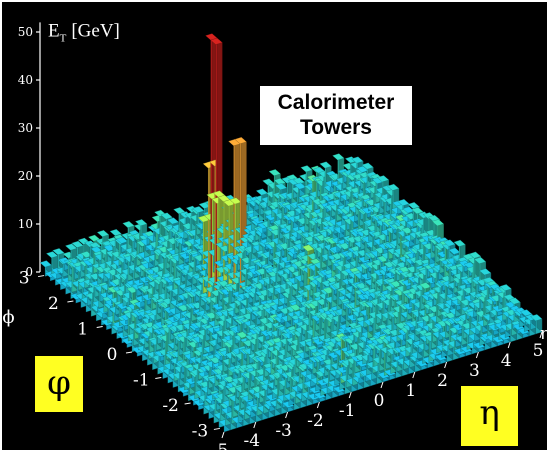 This screenshot has height=452, width=549. Describe the element at coordinates (474, 371) in the screenshot. I see `eta-tick-label: 3` at that location.